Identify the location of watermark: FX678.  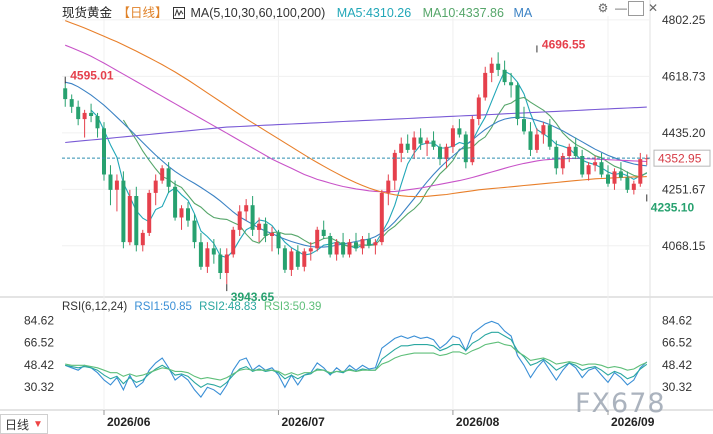
(620, 403).